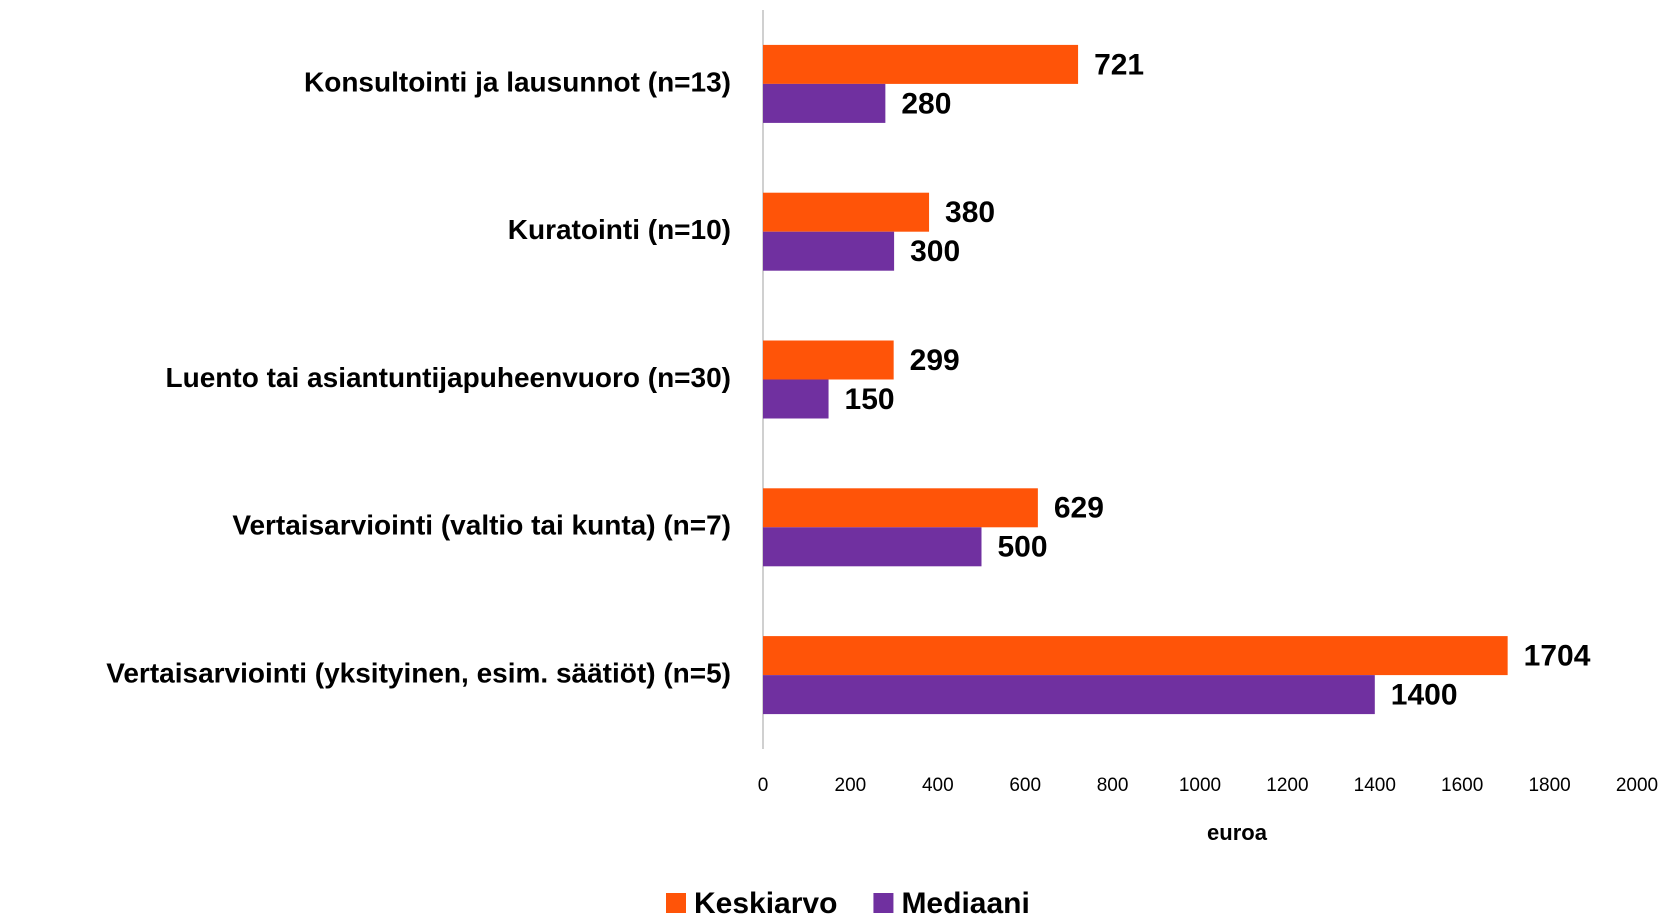 This screenshot has width=1675, height=915. What do you see at coordinates (1113, 785) in the screenshot?
I see `x-tick-label: 800` at bounding box center [1113, 785].